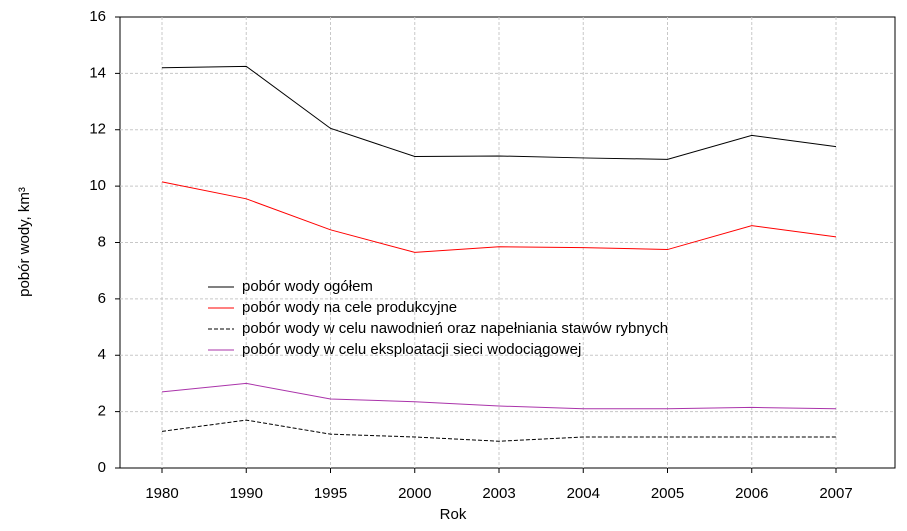 The height and width of the screenshot is (531, 907). I want to click on x-tick-label: 1980, so click(161, 493).